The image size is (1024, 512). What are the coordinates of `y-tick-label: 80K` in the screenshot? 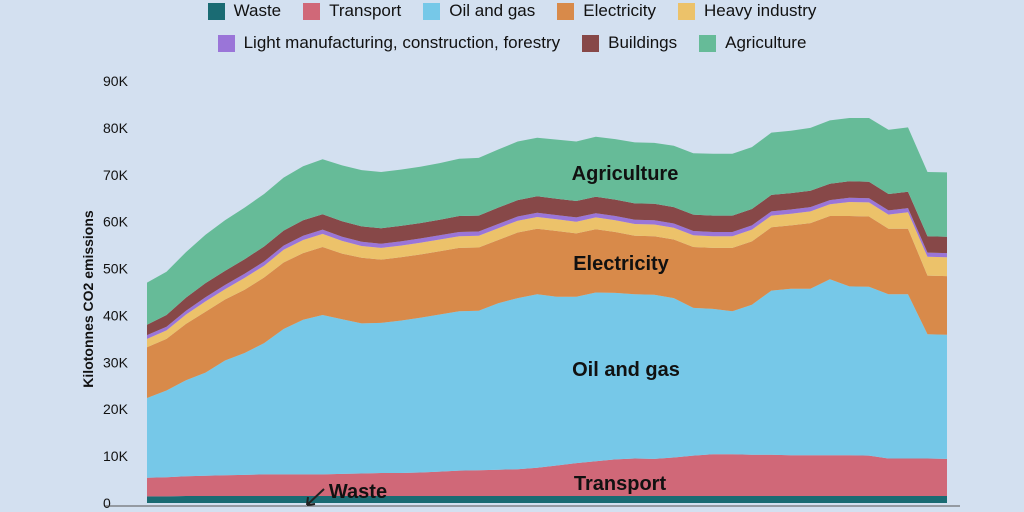 It's located at (116, 128).